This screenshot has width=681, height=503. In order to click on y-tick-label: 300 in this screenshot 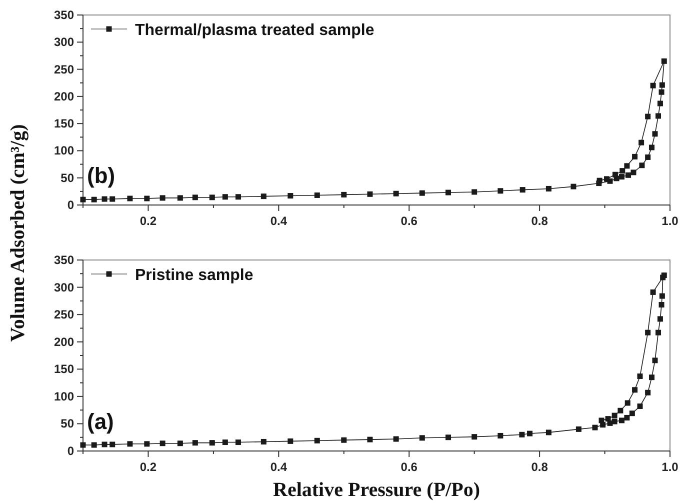, I will do `click(64, 287)`.